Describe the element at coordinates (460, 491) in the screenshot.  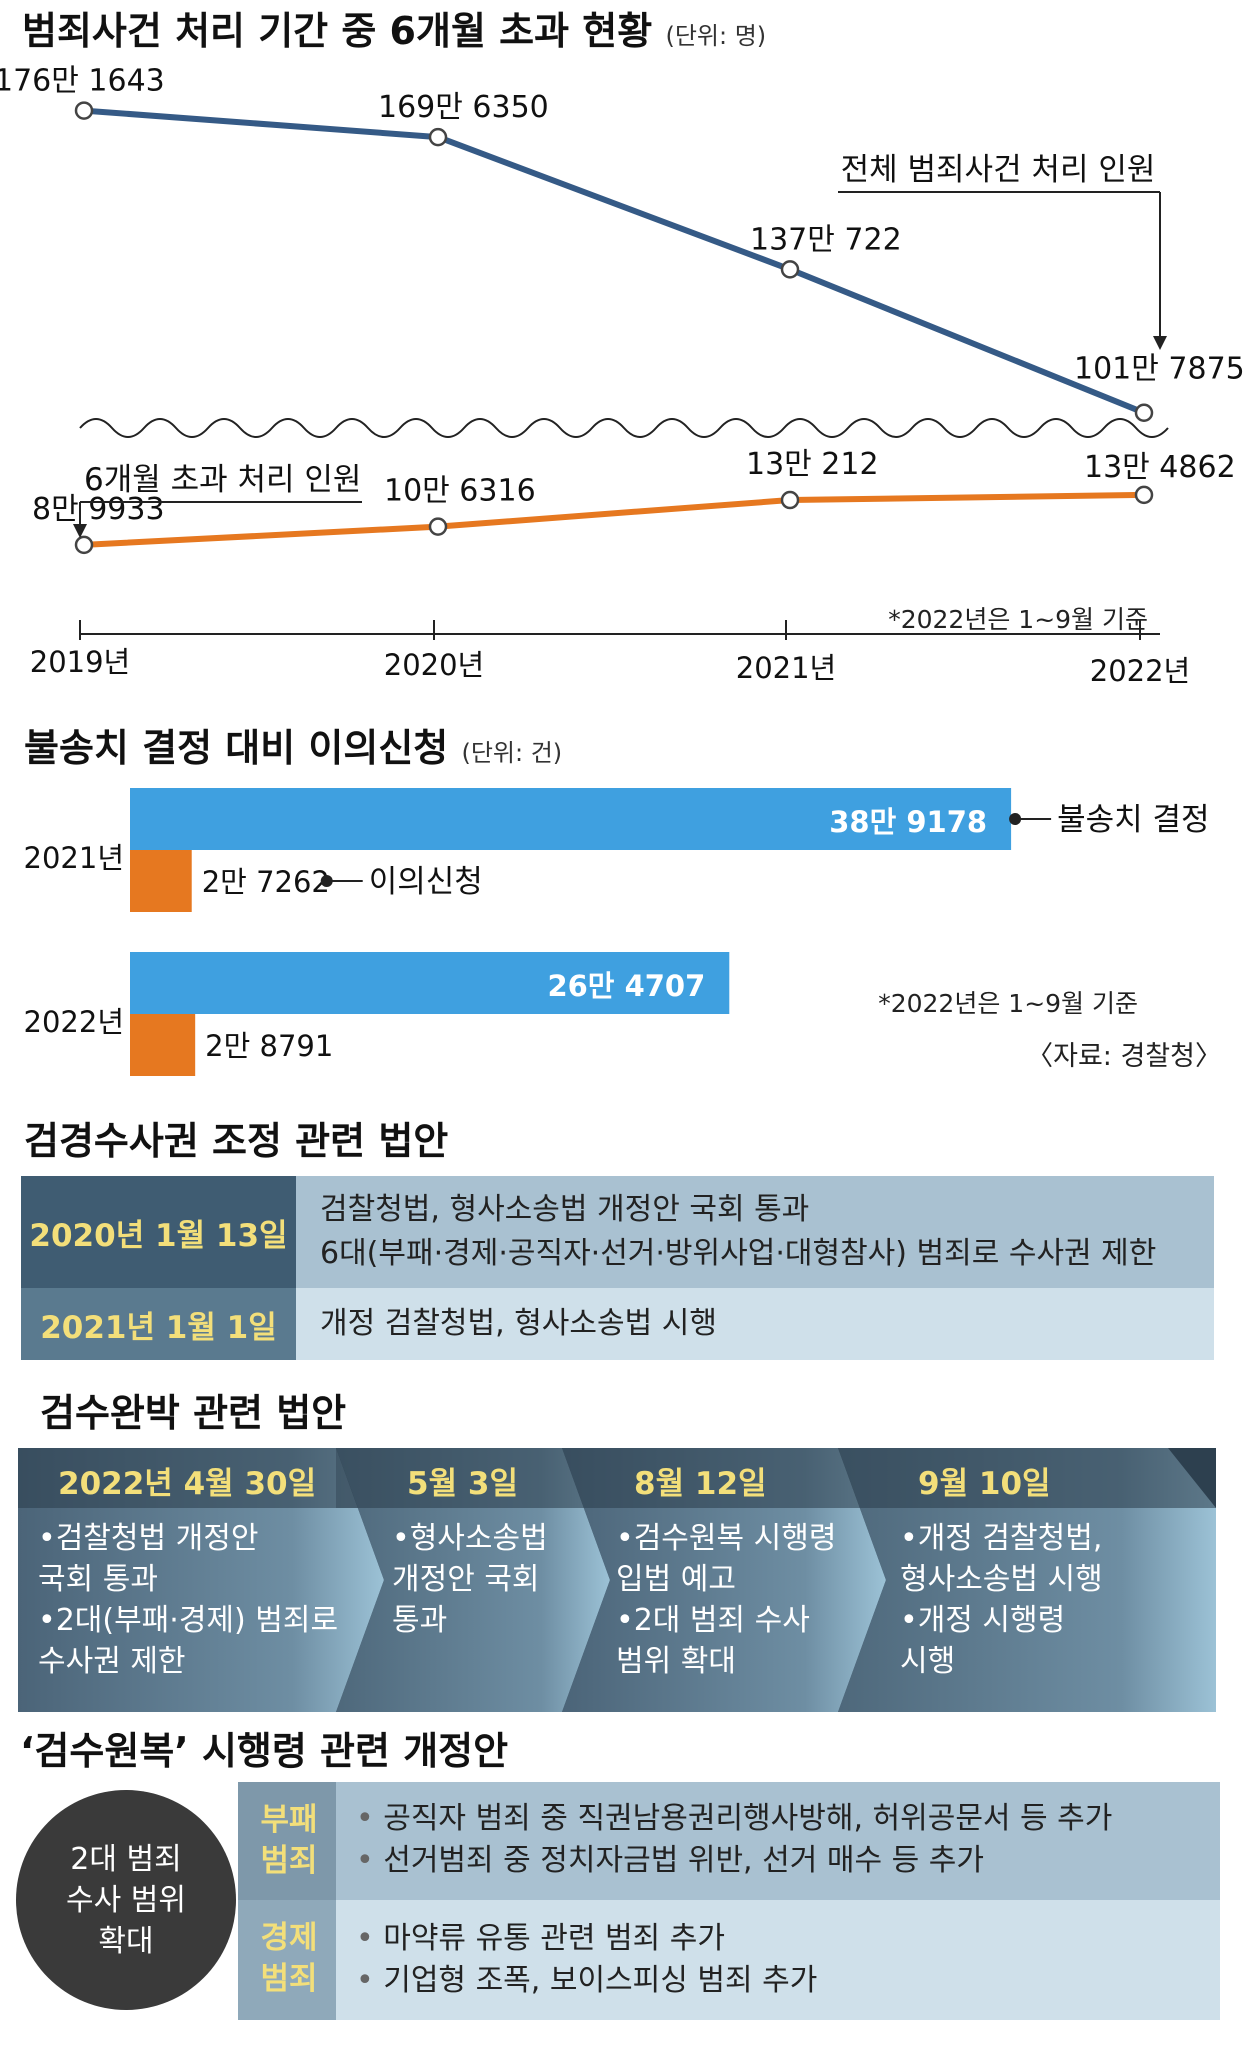
I see `data-label: 10만 6316` at that location.